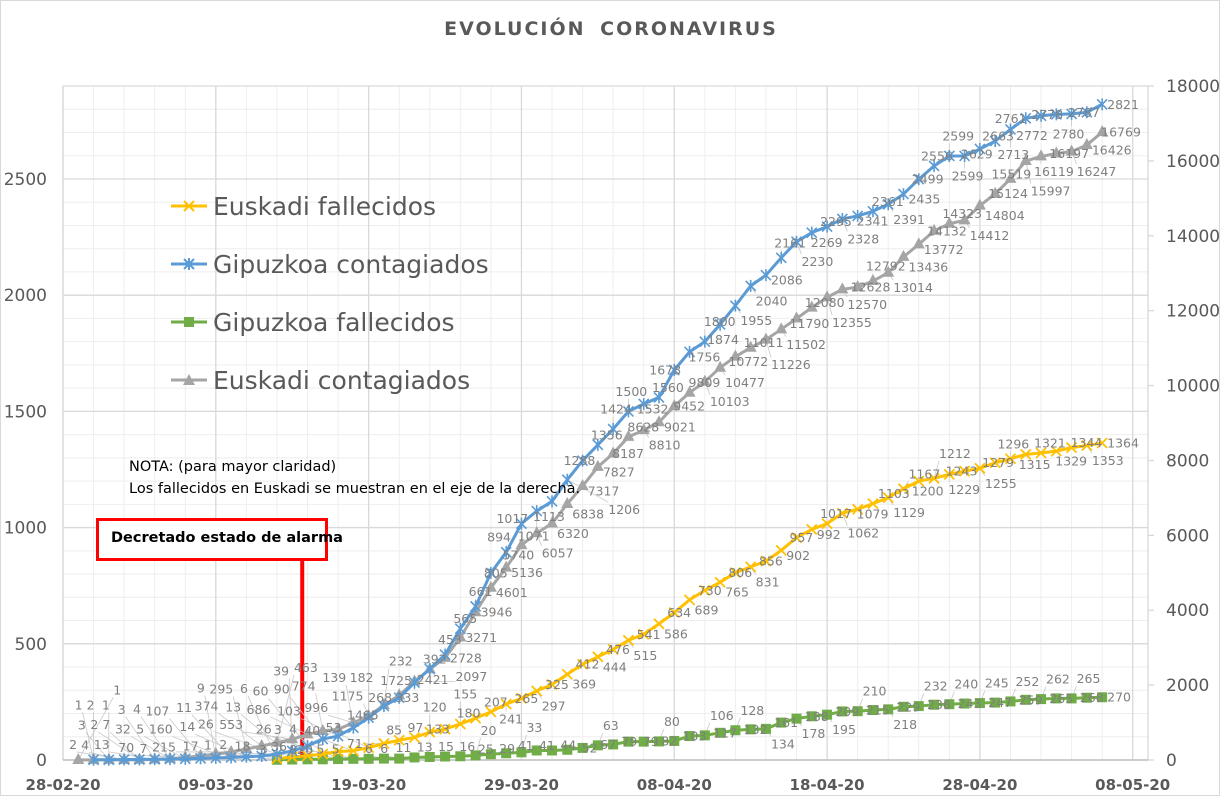 The image size is (1220, 796). Describe the element at coordinates (817, 716) in the screenshot. I see `data-label: 188` at that location.